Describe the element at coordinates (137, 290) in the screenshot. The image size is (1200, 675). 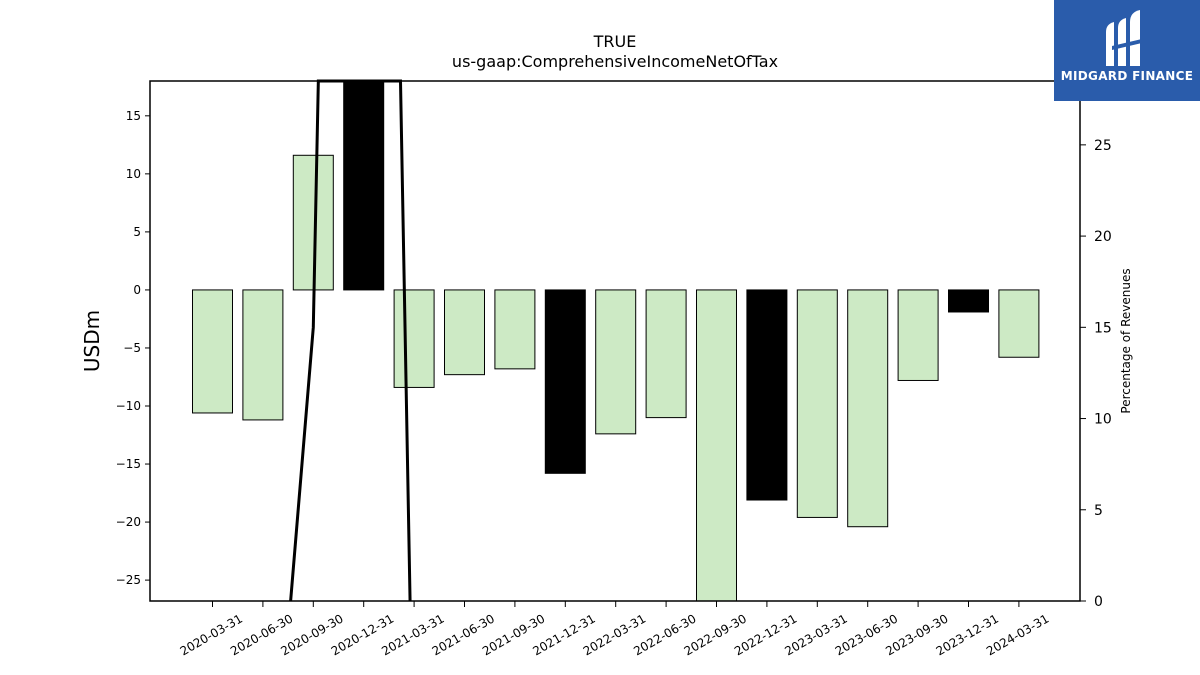
I see `y-tick-label: 0` at that location.